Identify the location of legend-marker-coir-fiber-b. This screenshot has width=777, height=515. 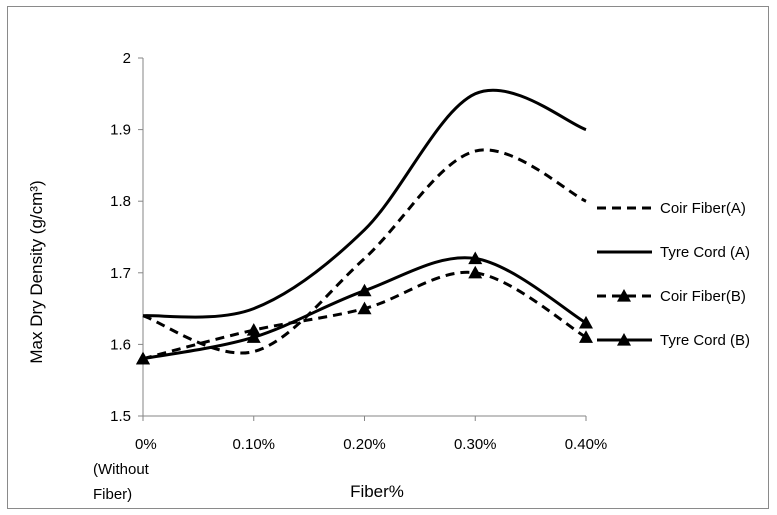
(624, 295).